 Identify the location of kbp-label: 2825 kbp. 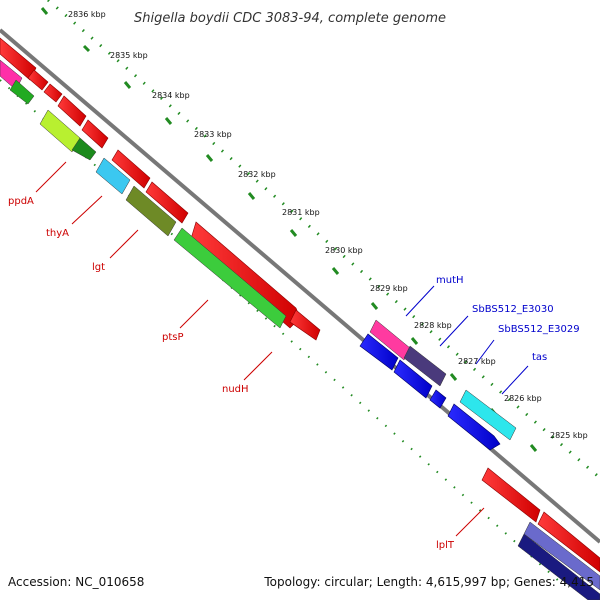
(569, 435).